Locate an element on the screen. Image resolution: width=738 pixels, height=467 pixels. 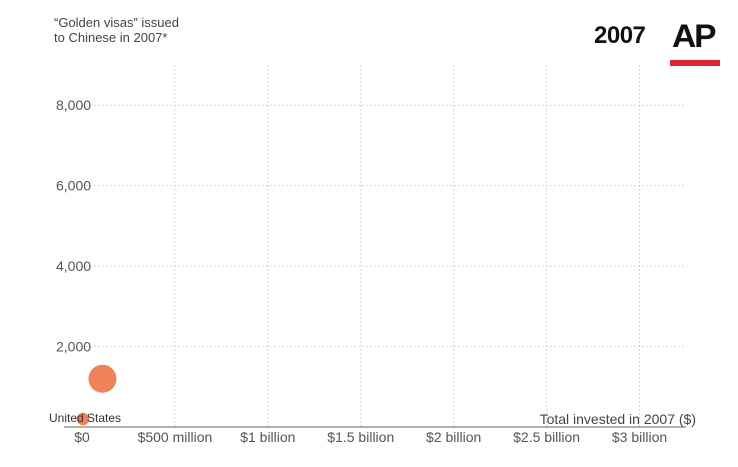
x-tick-label: $500 million is located at coordinates (175, 437).